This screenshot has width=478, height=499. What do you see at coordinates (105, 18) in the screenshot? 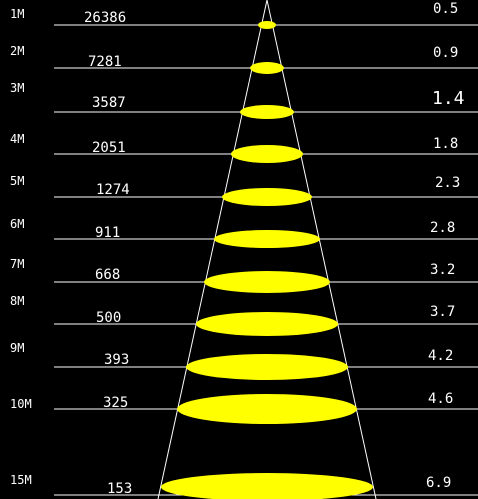
I see `lux-value: 26386` at bounding box center [105, 18].